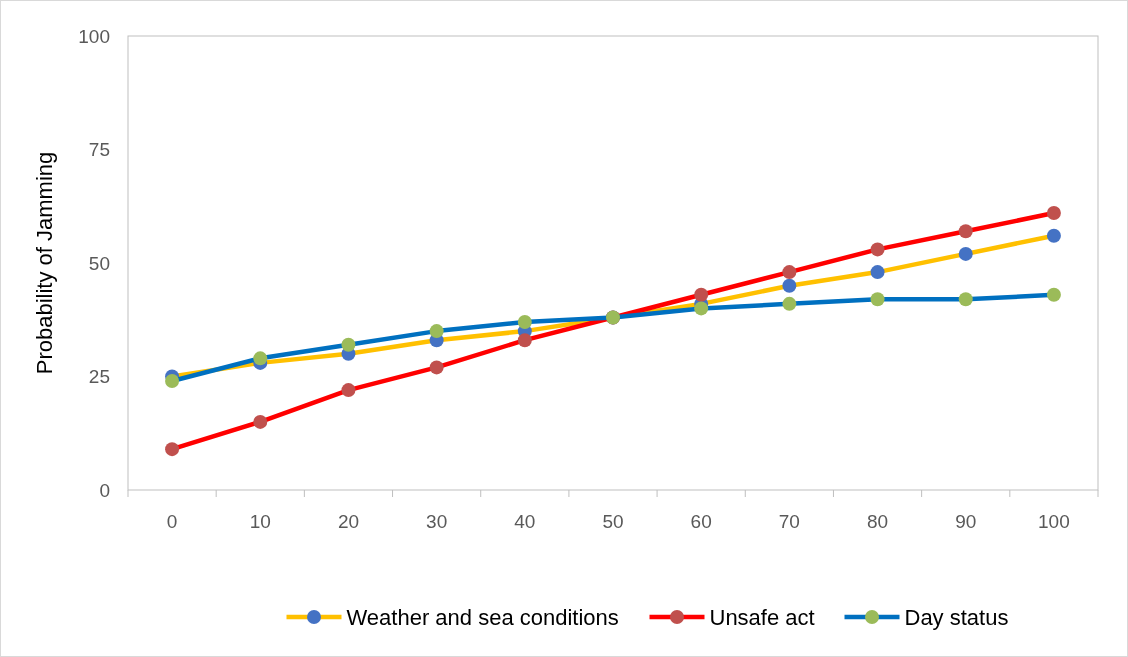  I want to click on legend-label: Unsafe act, so click(762, 617).